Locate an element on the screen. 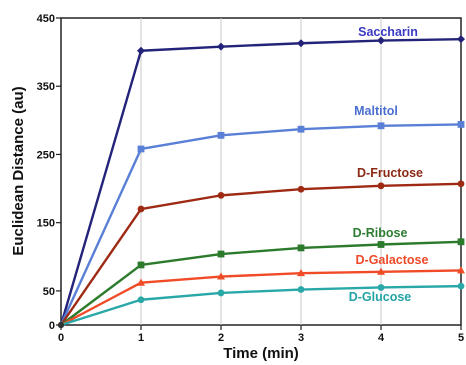 This screenshot has width=466, height=365. x-tick-label: 0 is located at coordinates (61, 338).